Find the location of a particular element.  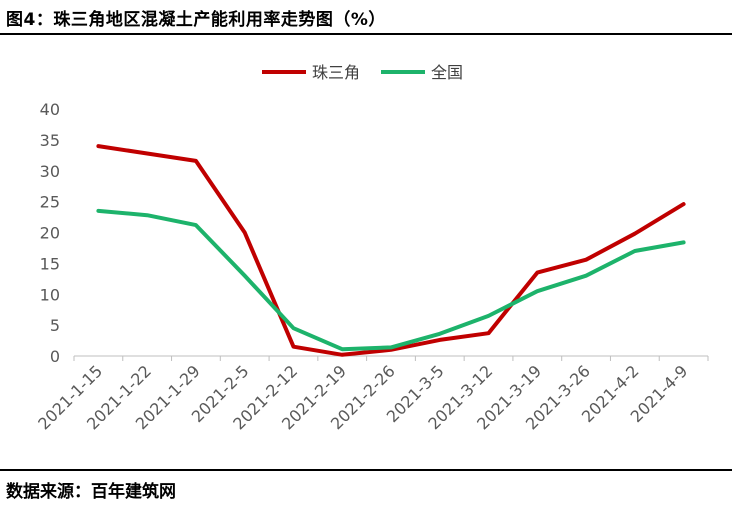

y-tick-label: 25 is located at coordinates (50, 202).